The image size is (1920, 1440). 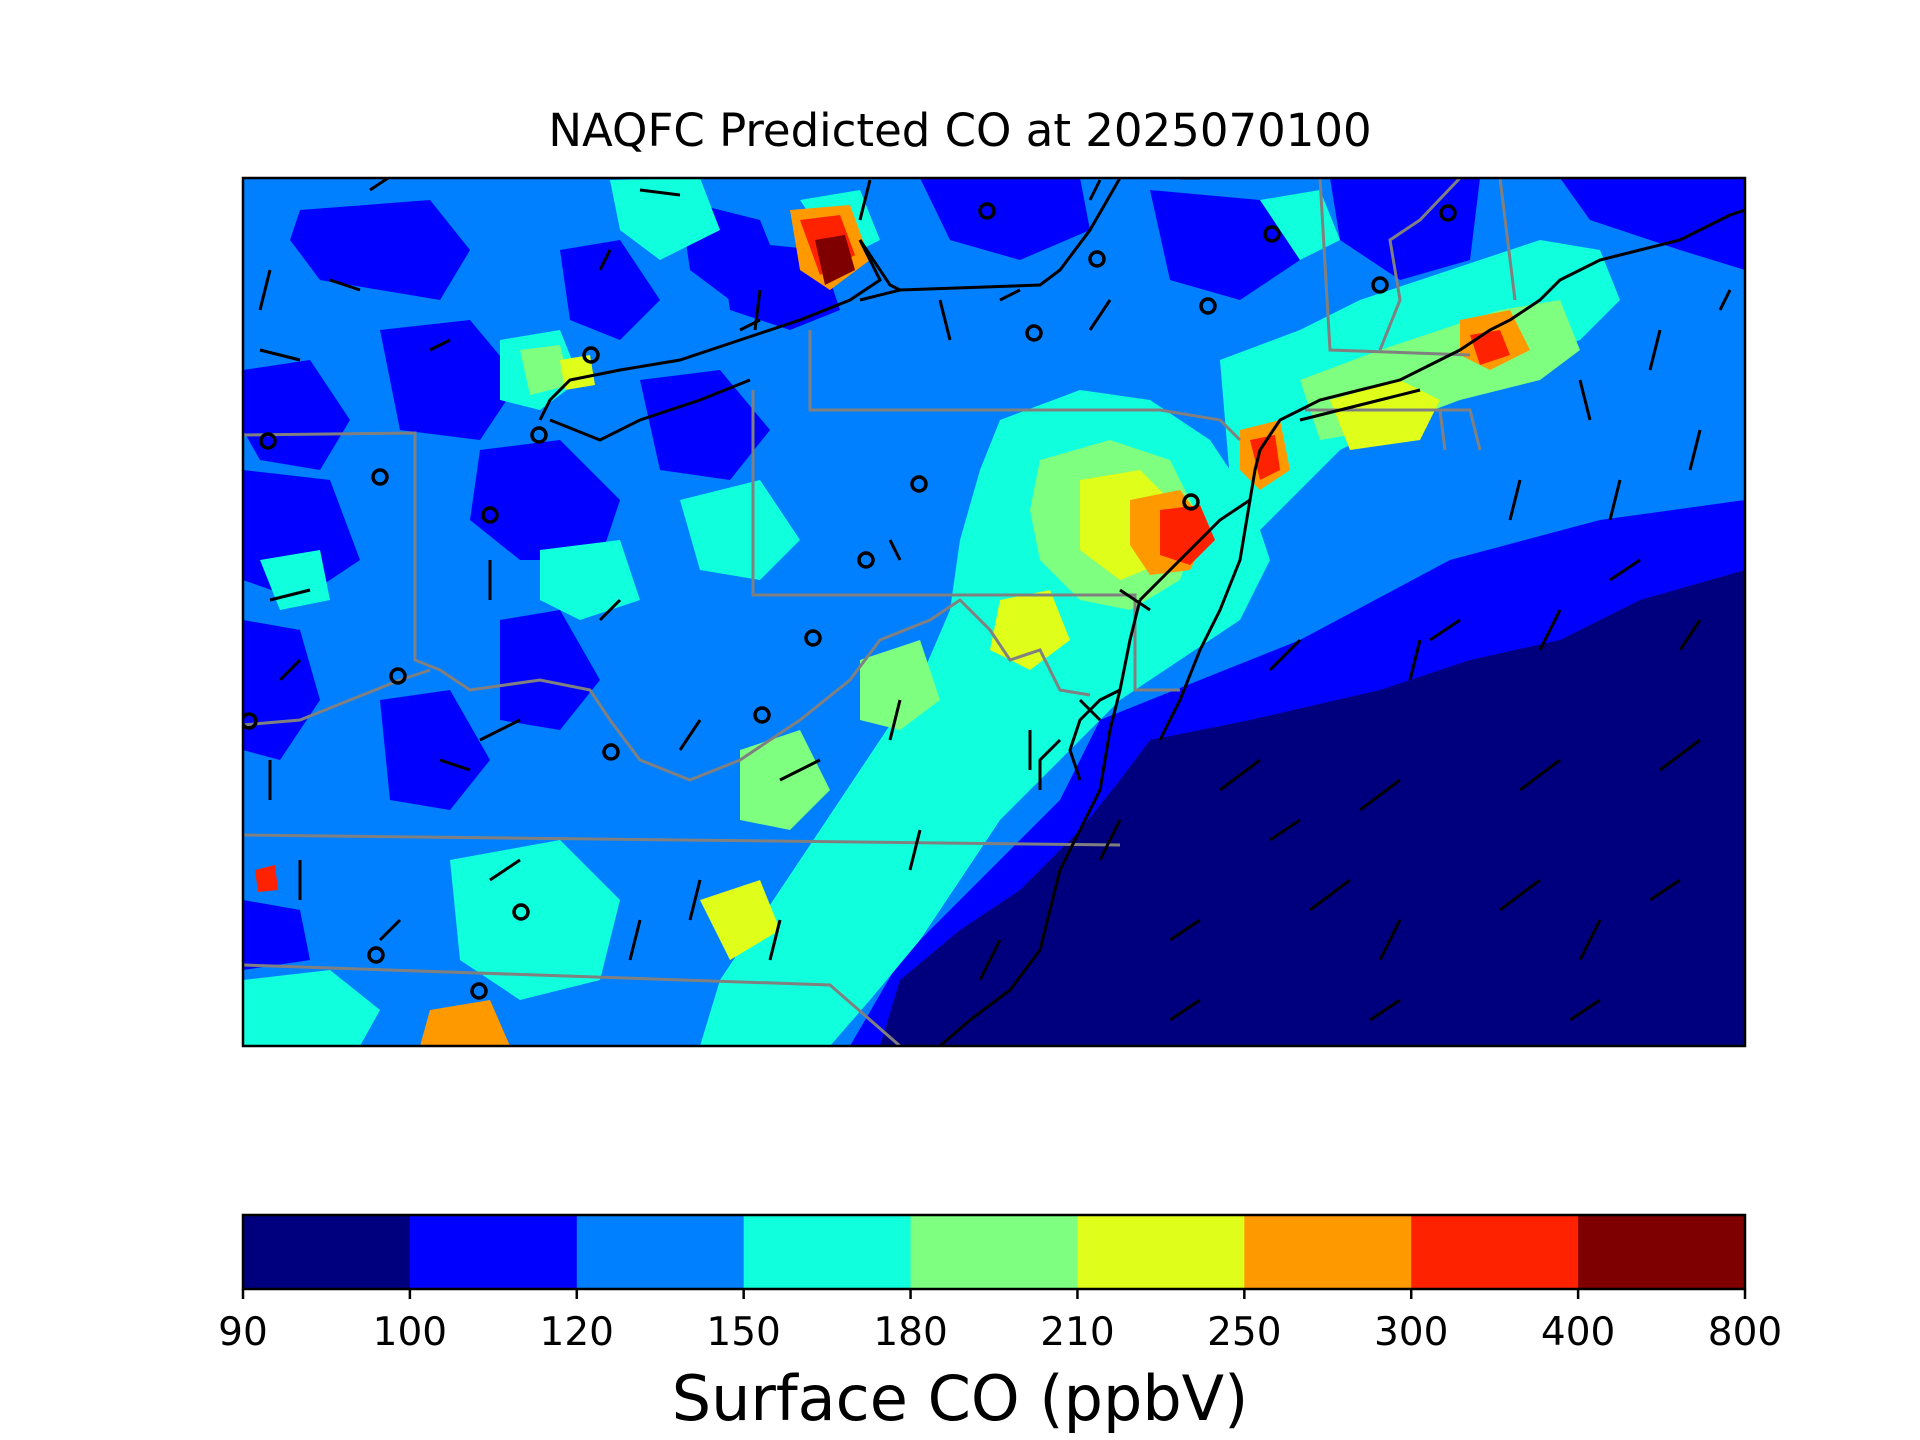 I want to click on colorbar-tick-label: 100, so click(x=410, y=1332).